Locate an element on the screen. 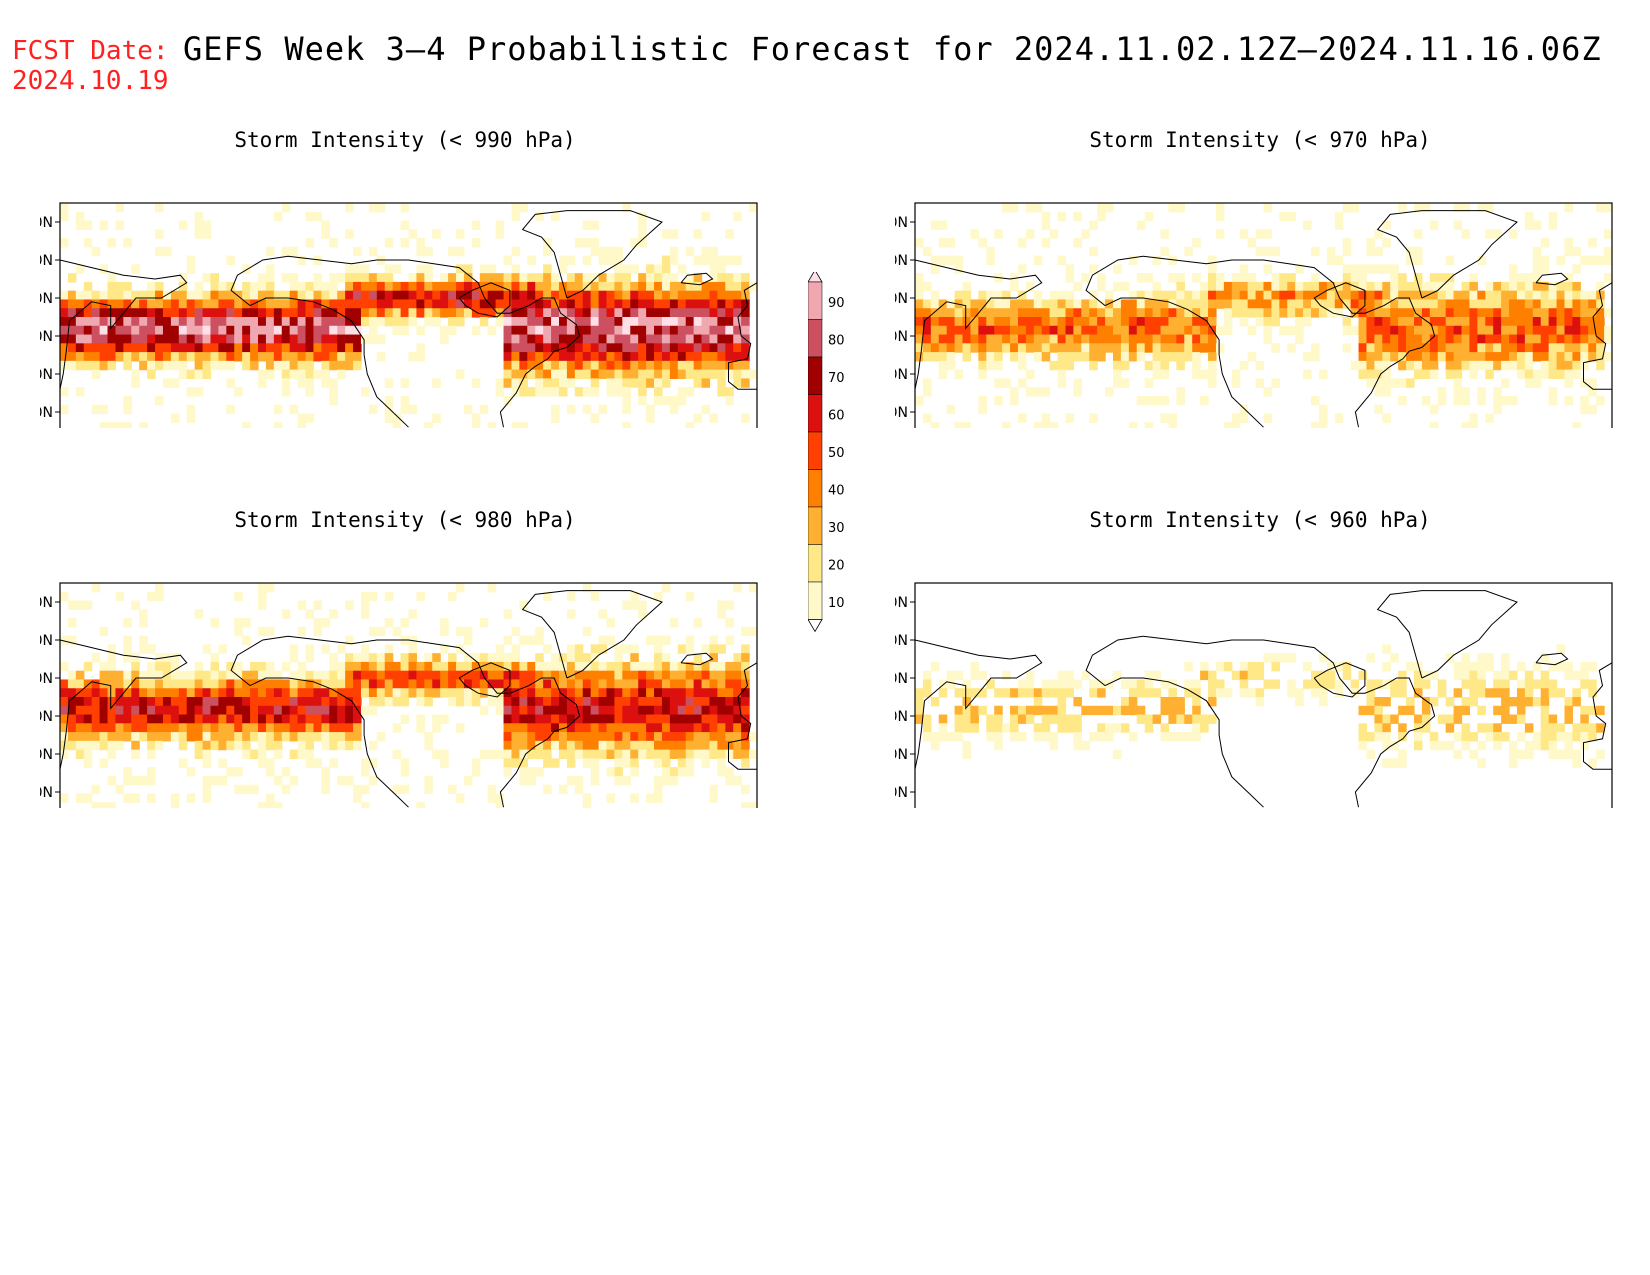 The height and width of the screenshot is (1275, 1650). colorbar-label: 60 is located at coordinates (836, 416).